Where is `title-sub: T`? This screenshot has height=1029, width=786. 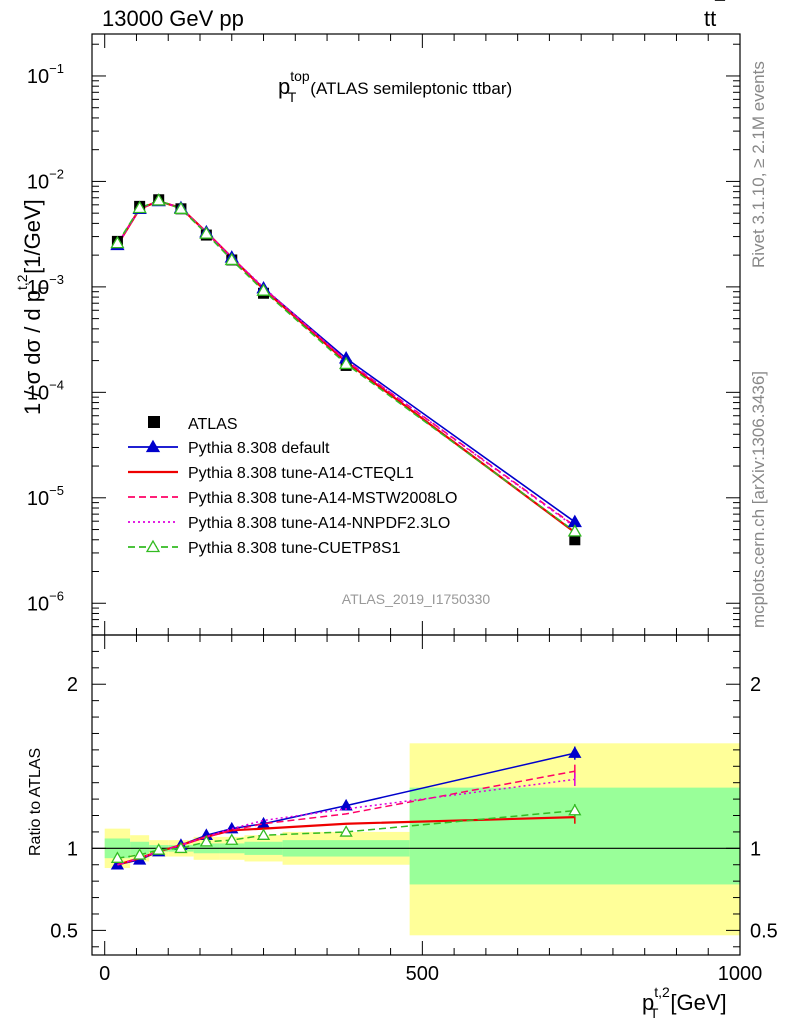
title-sub: T is located at coordinates (292, 97).